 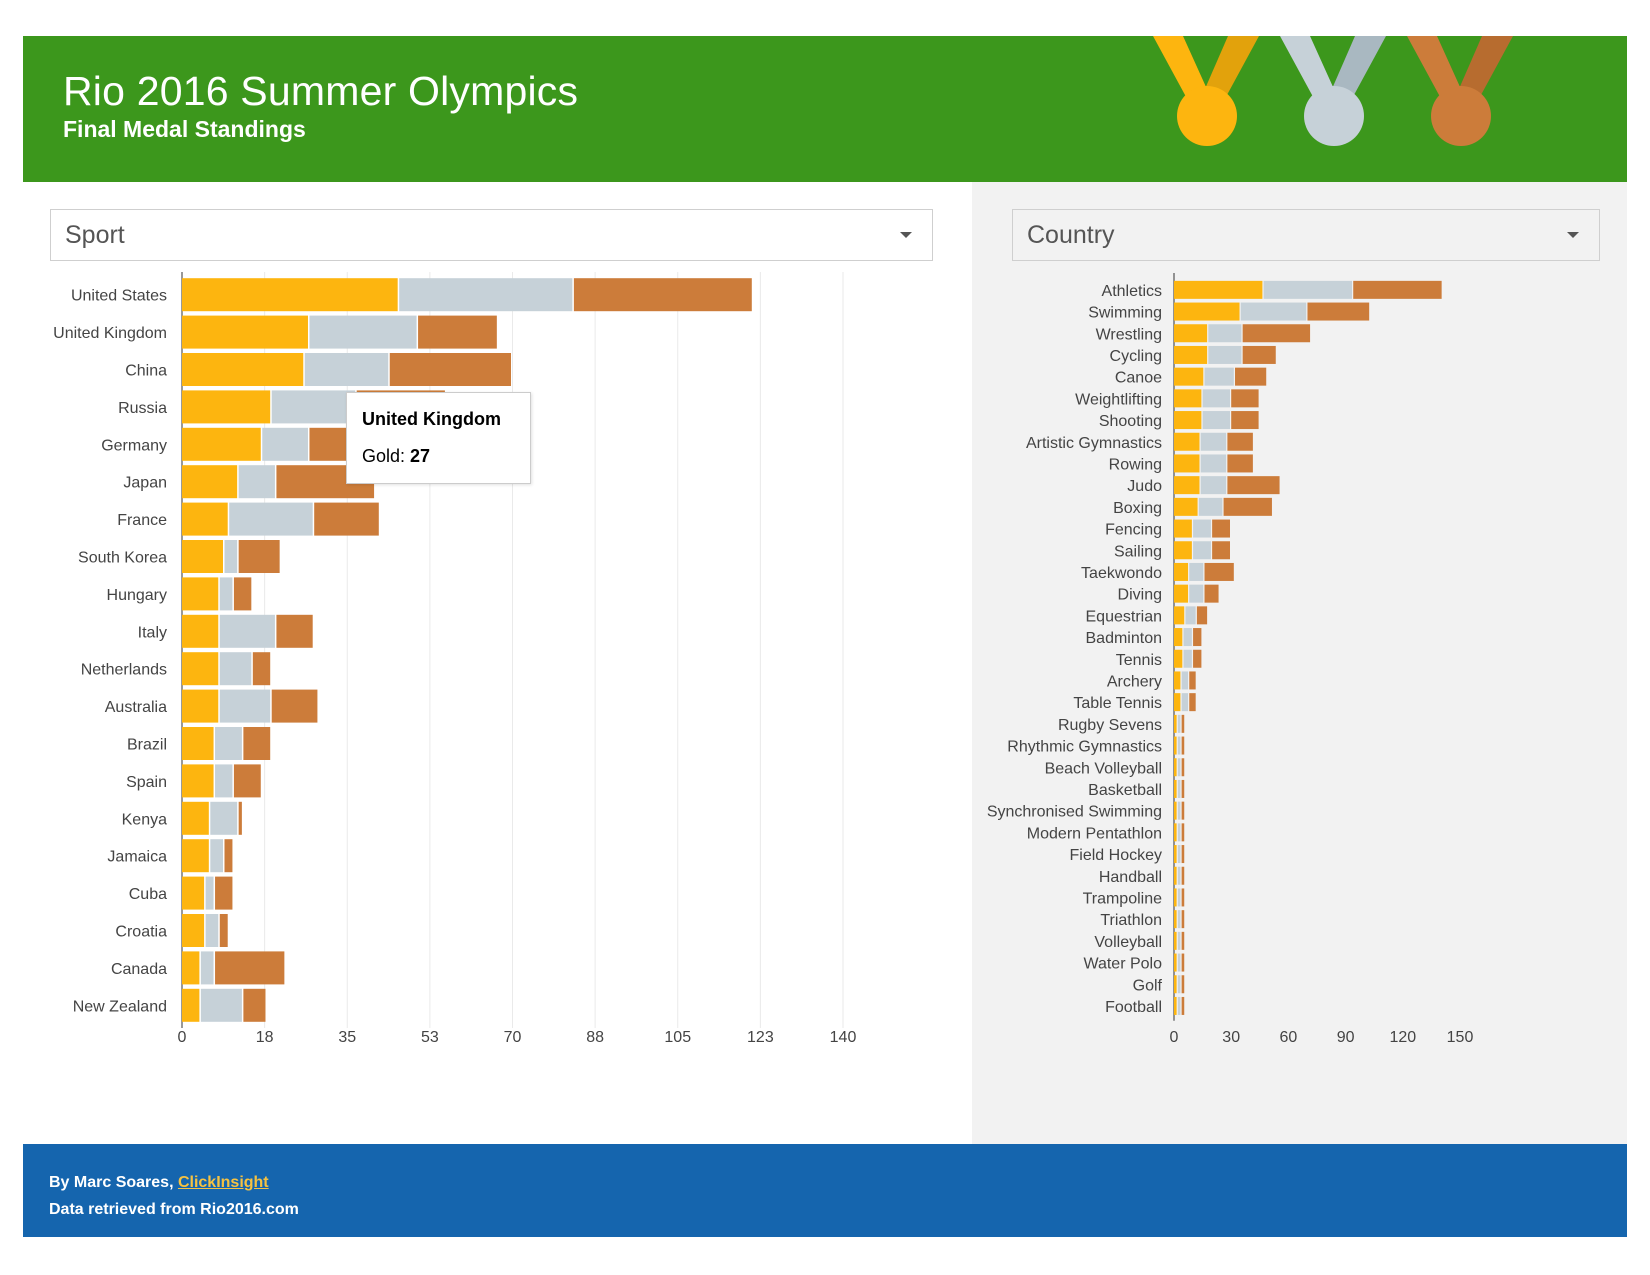 What do you see at coordinates (257, 743) in the screenshot?
I see `bar-brazil-bronze` at bounding box center [257, 743].